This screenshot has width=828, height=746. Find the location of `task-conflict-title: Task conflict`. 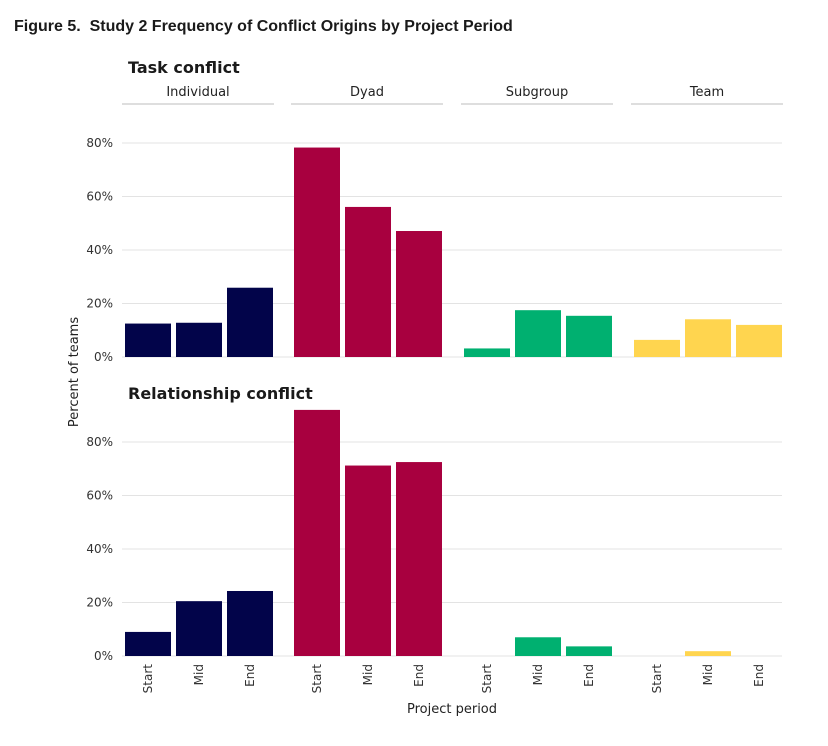

task-conflict-title: Task conflict is located at coordinates (184, 67).